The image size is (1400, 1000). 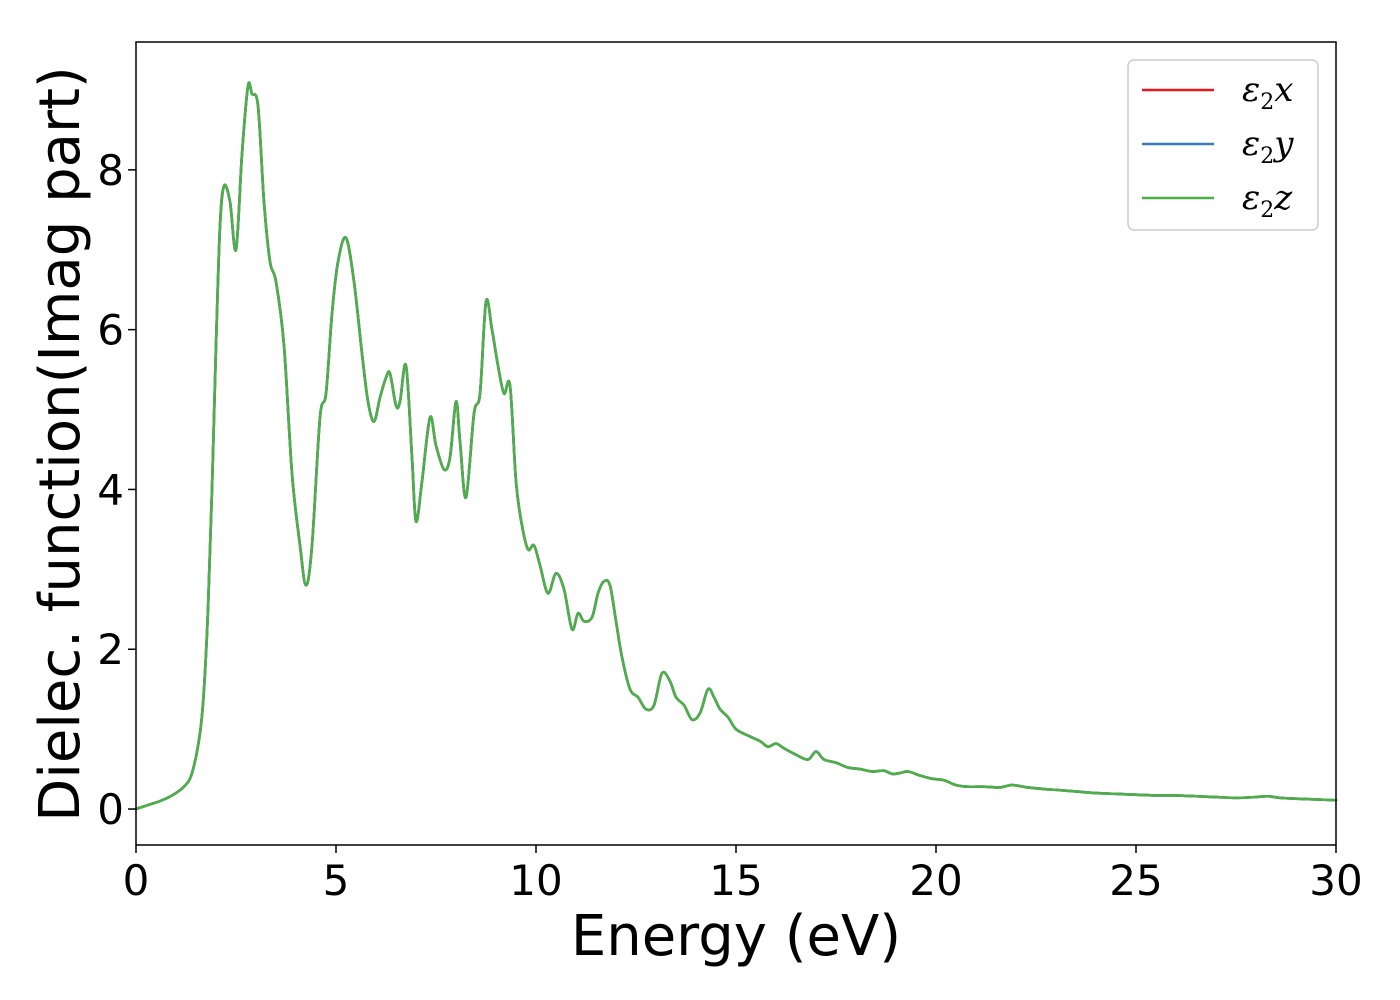 I want to click on y-tick-label: 2, so click(x=110, y=649).